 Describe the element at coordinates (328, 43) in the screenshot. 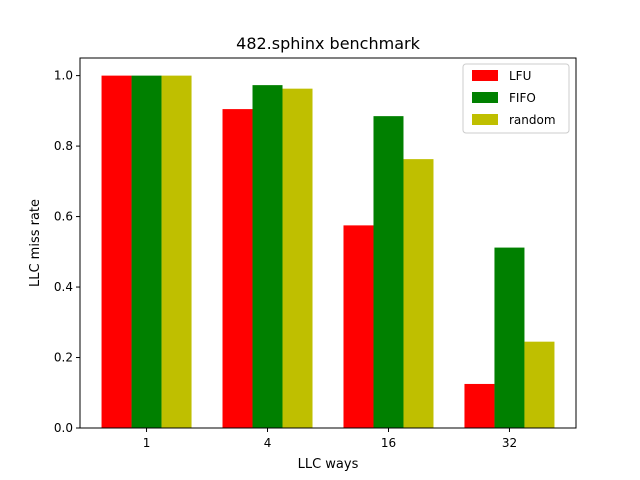

I see `chart-title: 482.sphinx benchmark` at that location.